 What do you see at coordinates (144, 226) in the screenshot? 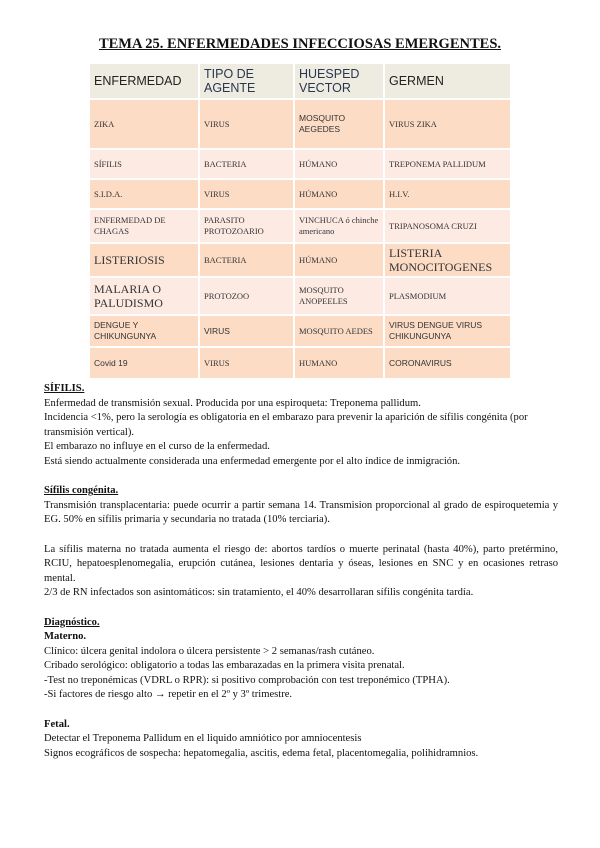
I see `table-cell: ENFERMEDAD DE CHAGAS` at bounding box center [144, 226].